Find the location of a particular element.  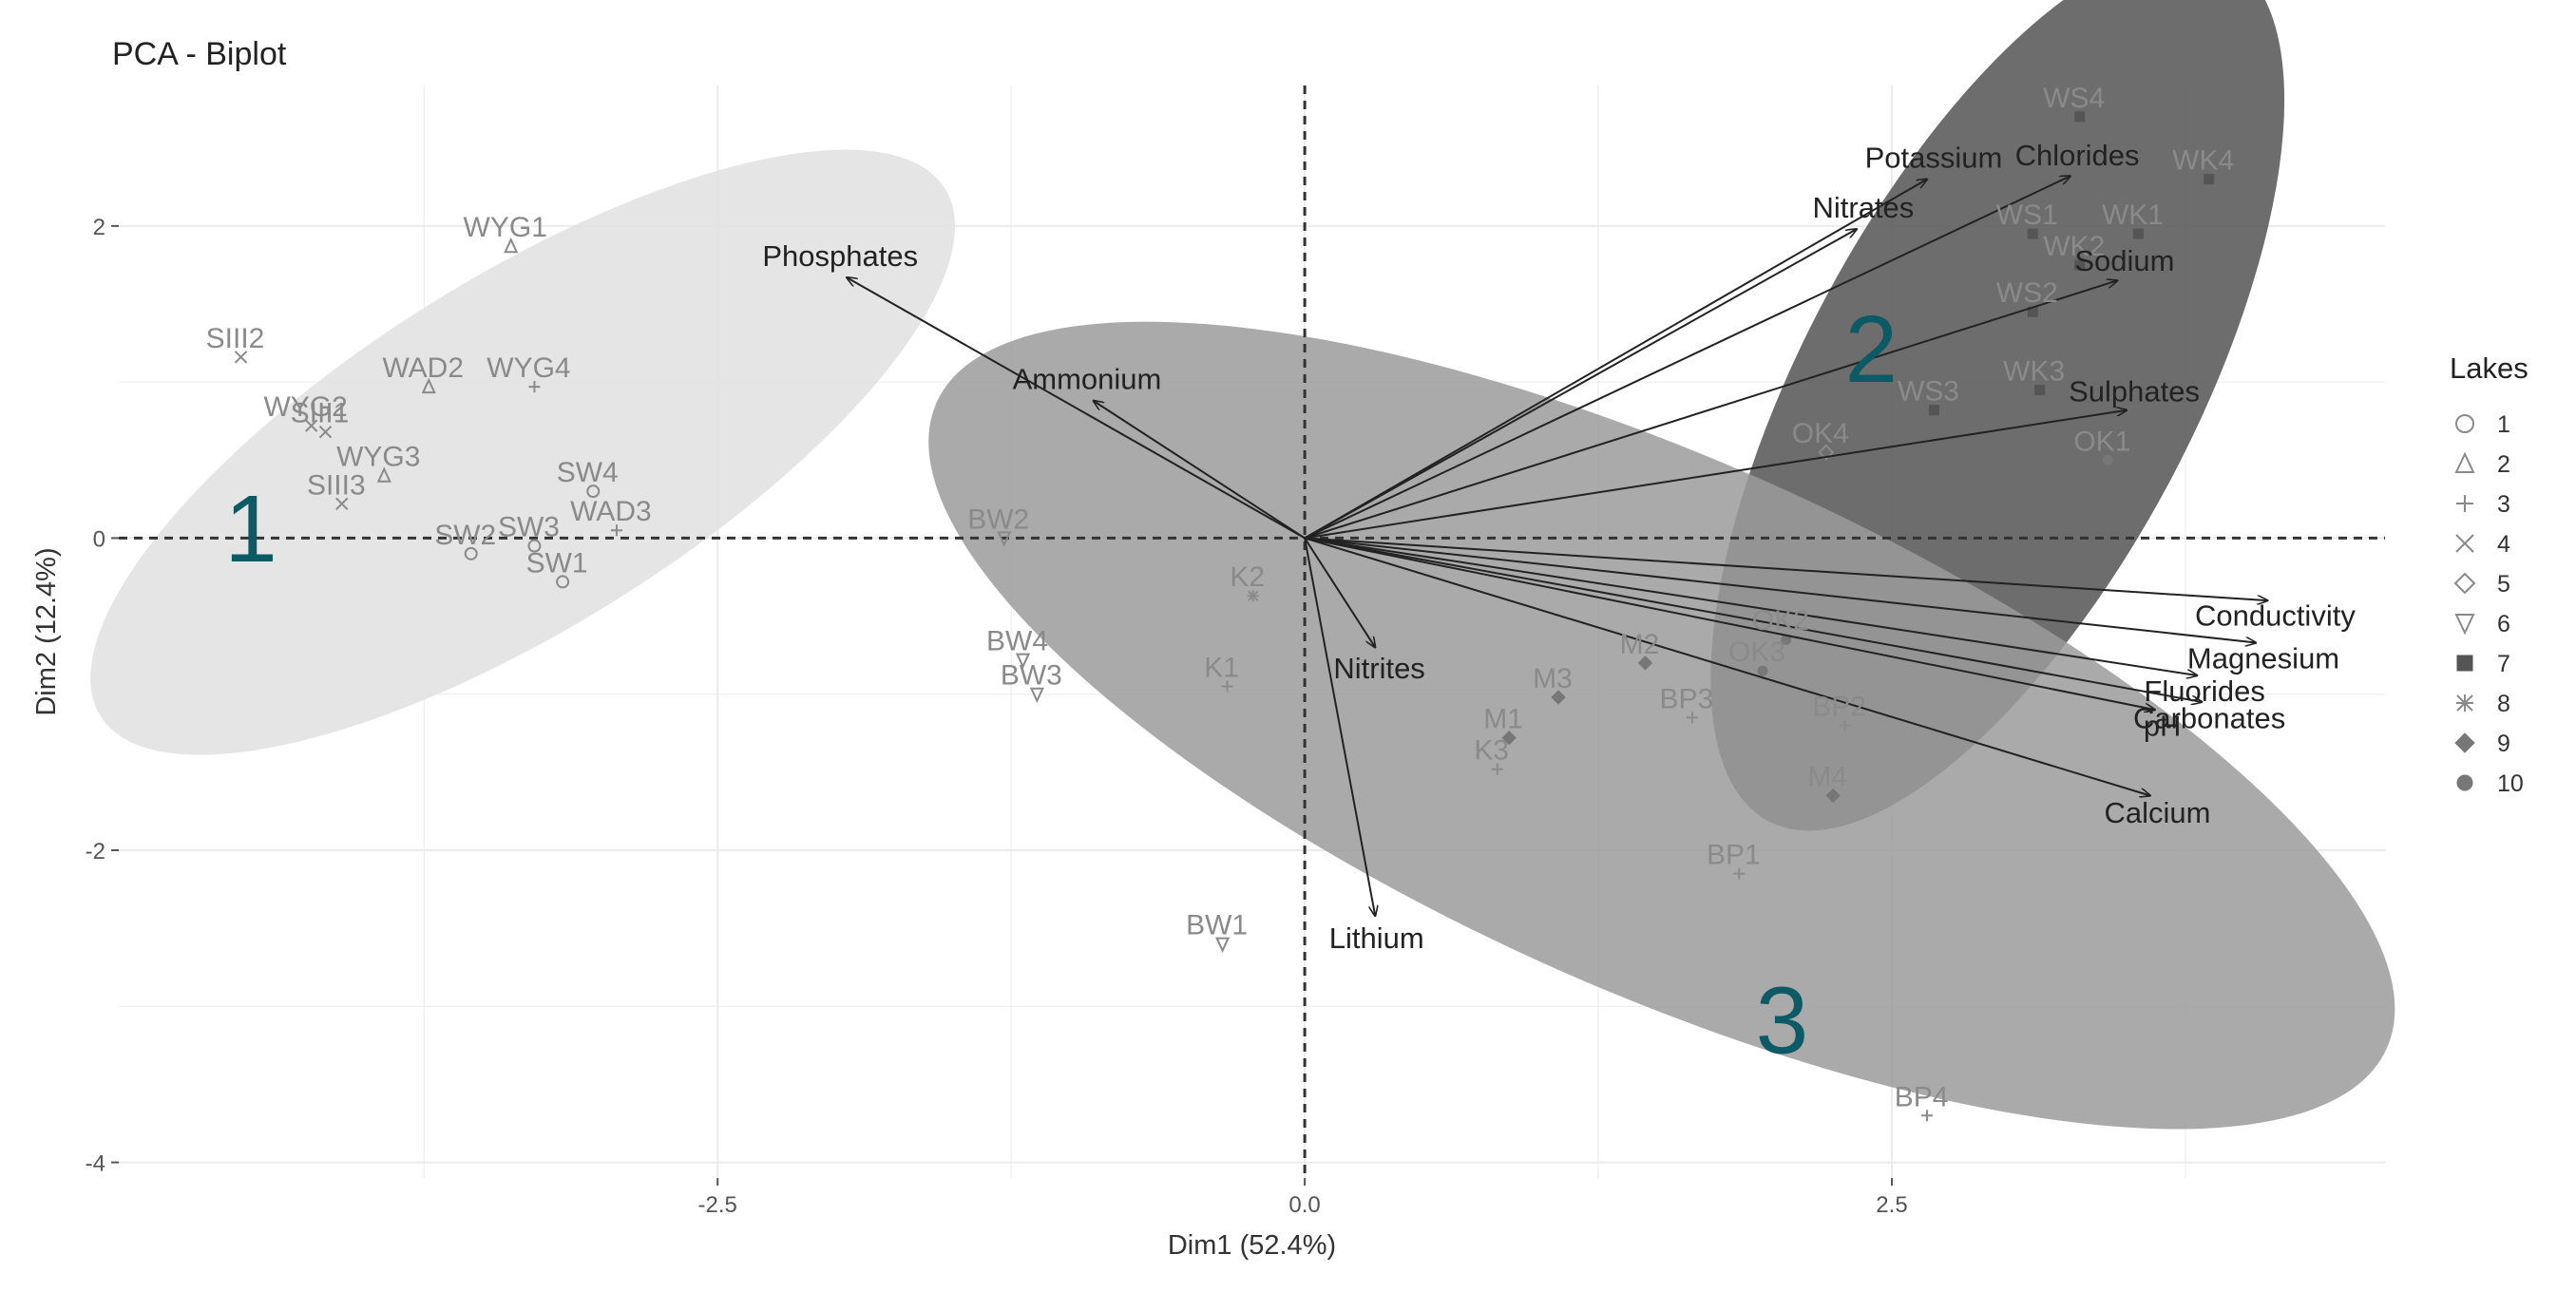

observation-label: WS3 is located at coordinates (1928, 392).